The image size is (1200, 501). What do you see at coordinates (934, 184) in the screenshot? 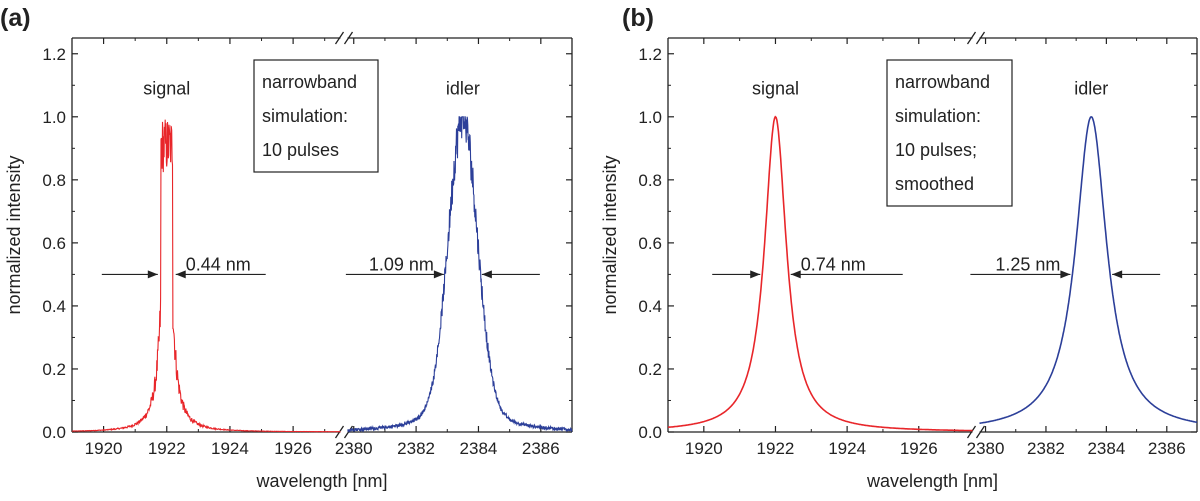
I see `annotation-line: smoothed` at bounding box center [934, 184].